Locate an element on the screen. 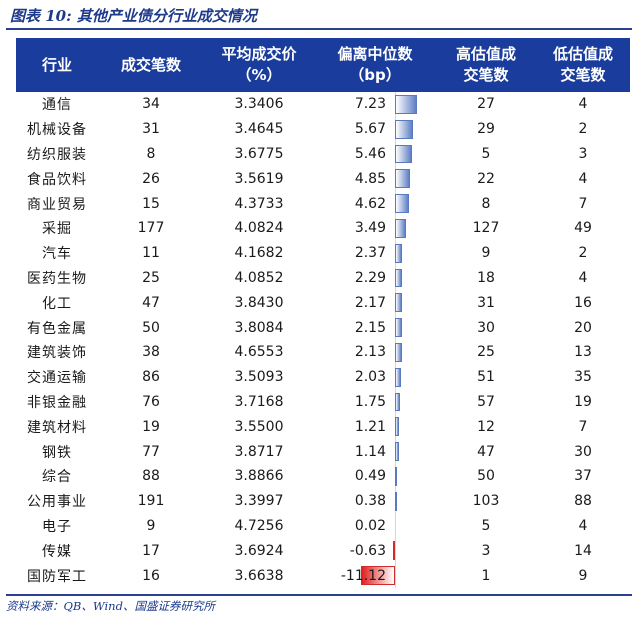 The height and width of the screenshot is (623, 640). avg-price-cell: 3.8084 is located at coordinates (259, 327).